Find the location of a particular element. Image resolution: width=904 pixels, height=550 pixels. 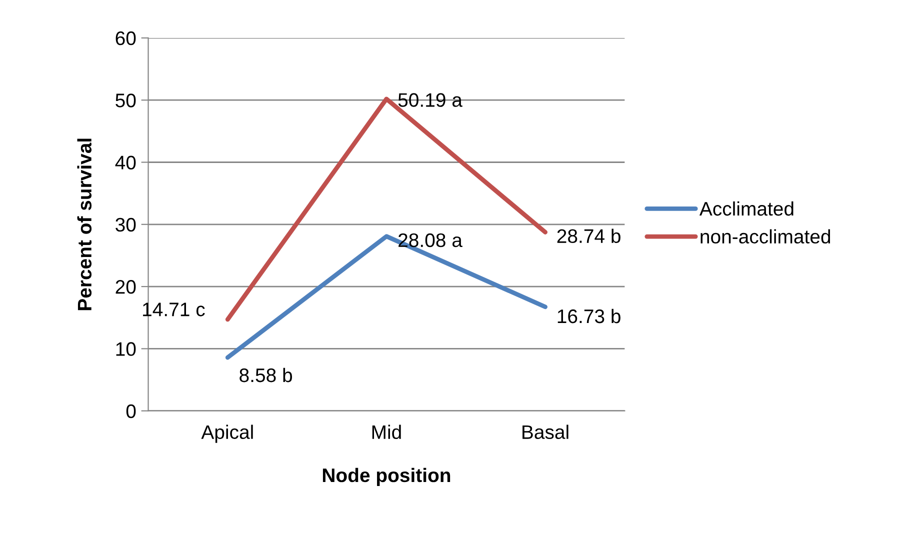

y-tick-label: 0 is located at coordinates (131, 411).